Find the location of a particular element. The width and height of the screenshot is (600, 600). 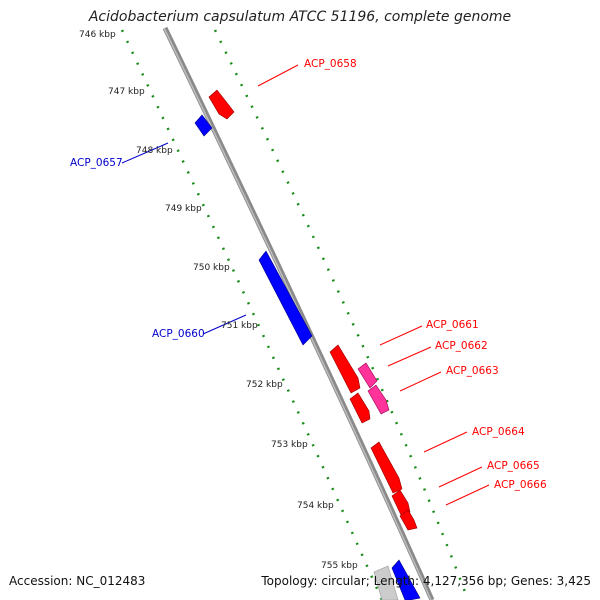

leader-acp0662 is located at coordinates (409, 356).